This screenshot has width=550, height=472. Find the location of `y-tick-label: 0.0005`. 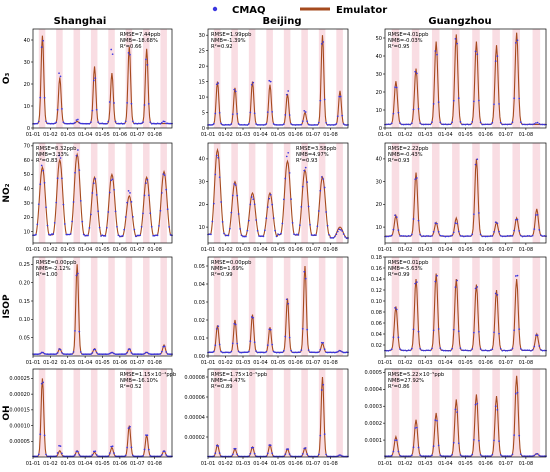

y-tick-label: 0.0005 is located at coordinates (374, 373).